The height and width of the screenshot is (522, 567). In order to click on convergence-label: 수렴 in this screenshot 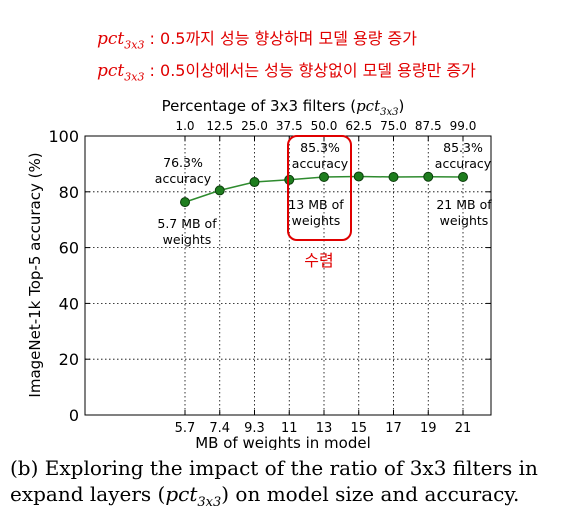, I will do `click(318, 260)`.